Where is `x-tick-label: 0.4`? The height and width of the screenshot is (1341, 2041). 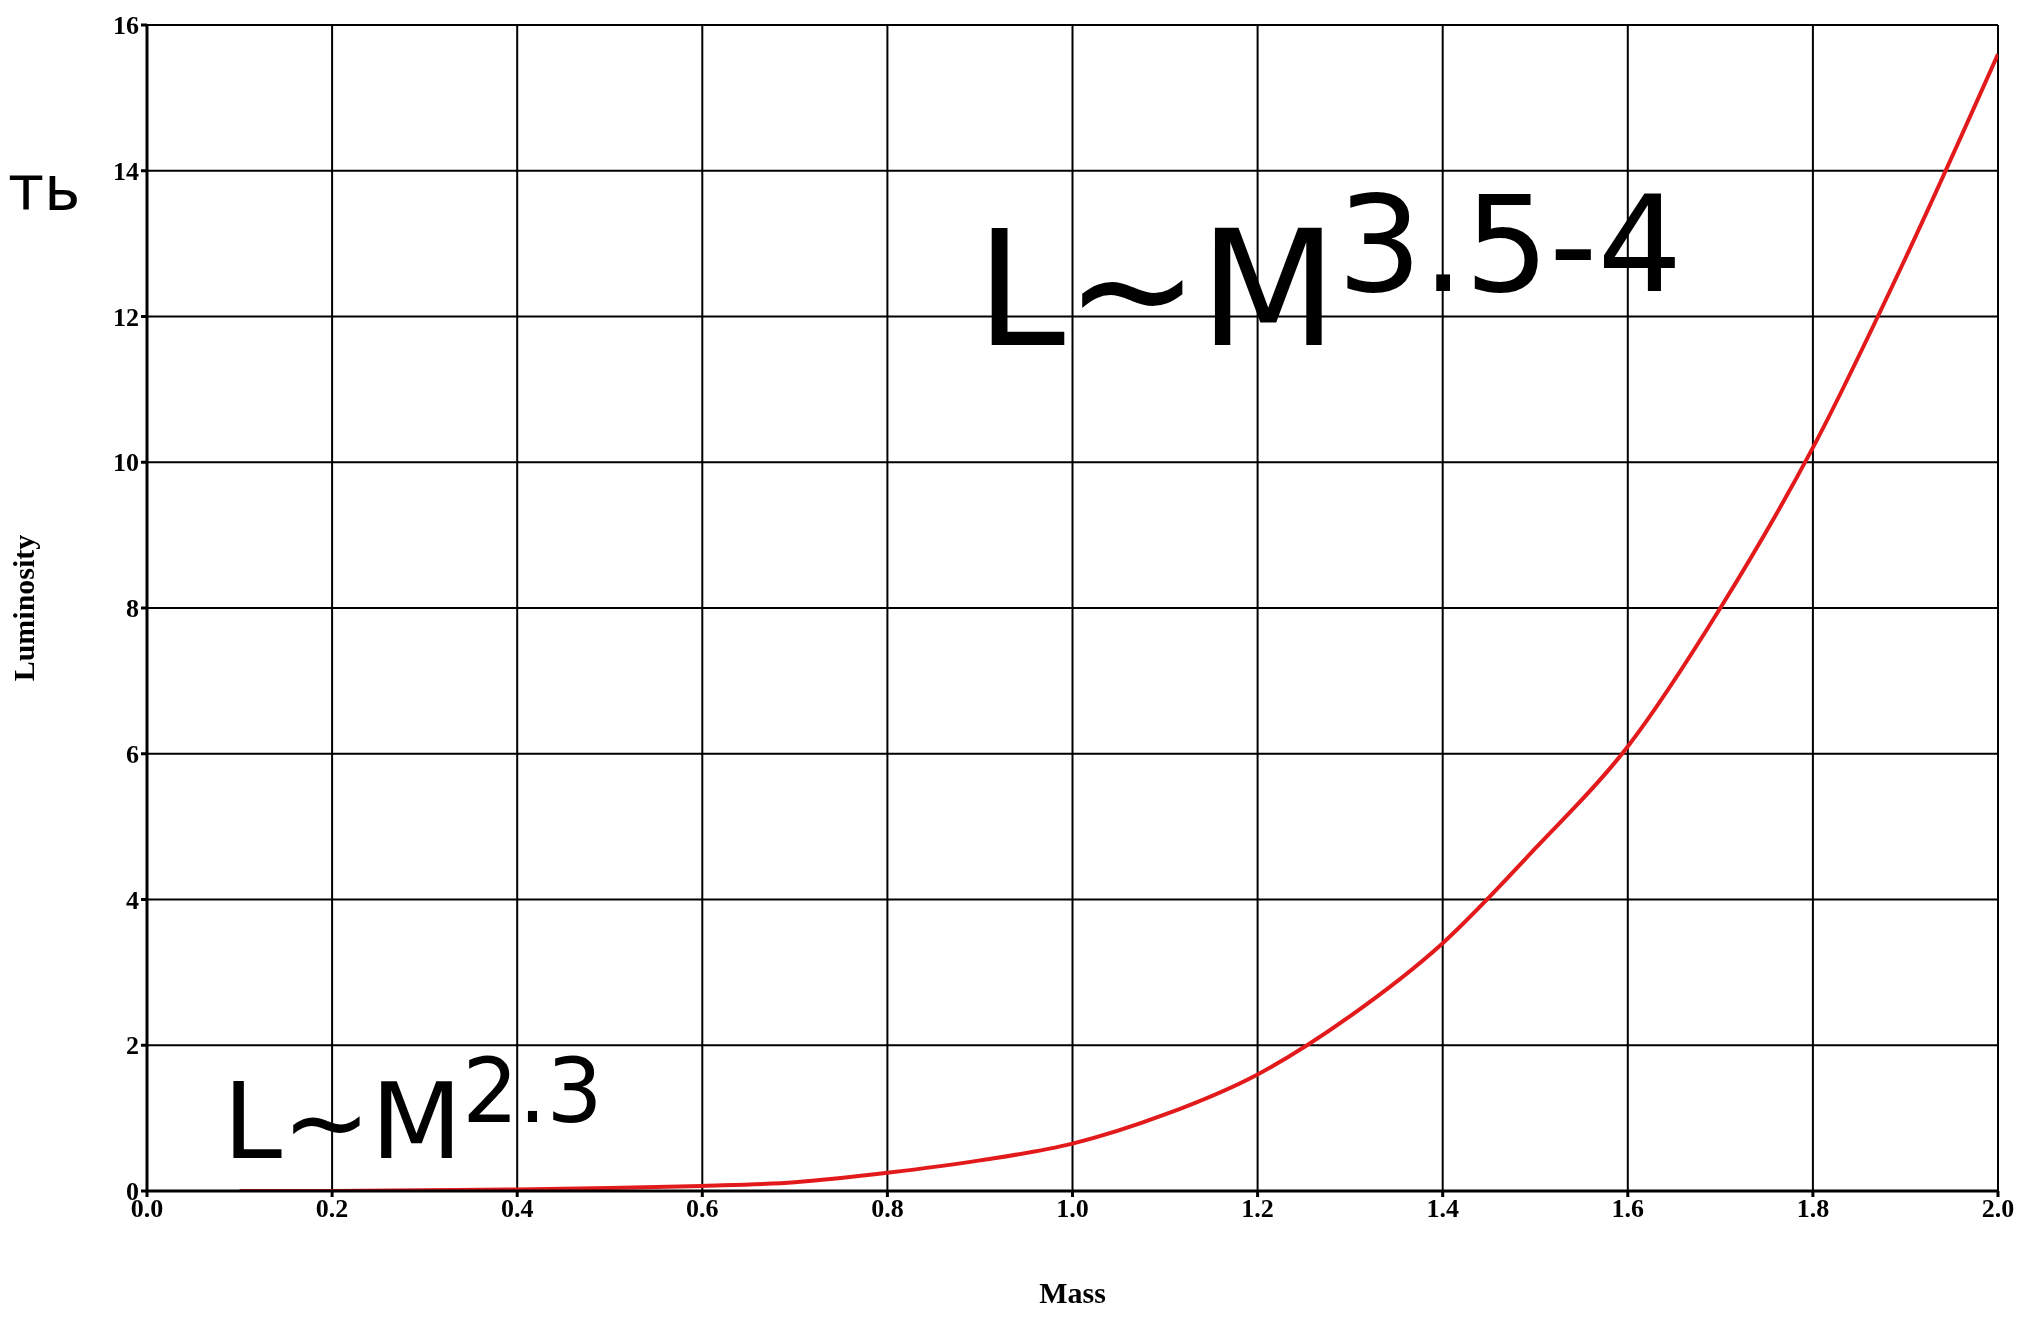
x-tick-label: 0.4 is located at coordinates (517, 1209).